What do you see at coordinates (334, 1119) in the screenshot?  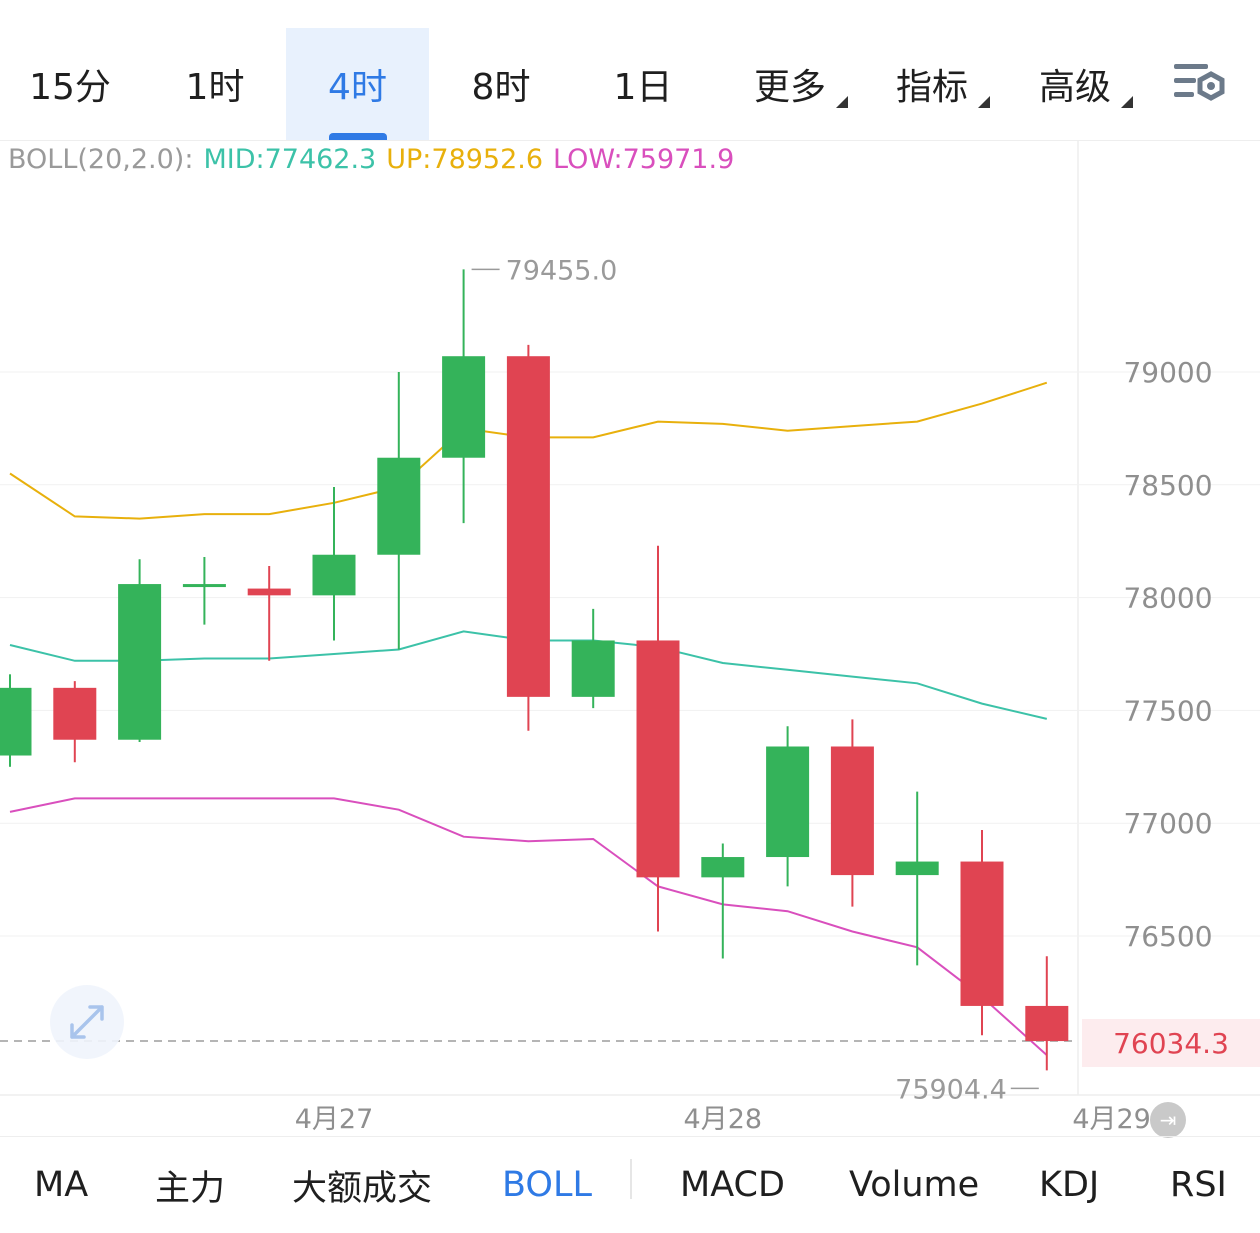 I see `x-tick-label: 4月27` at bounding box center [334, 1119].